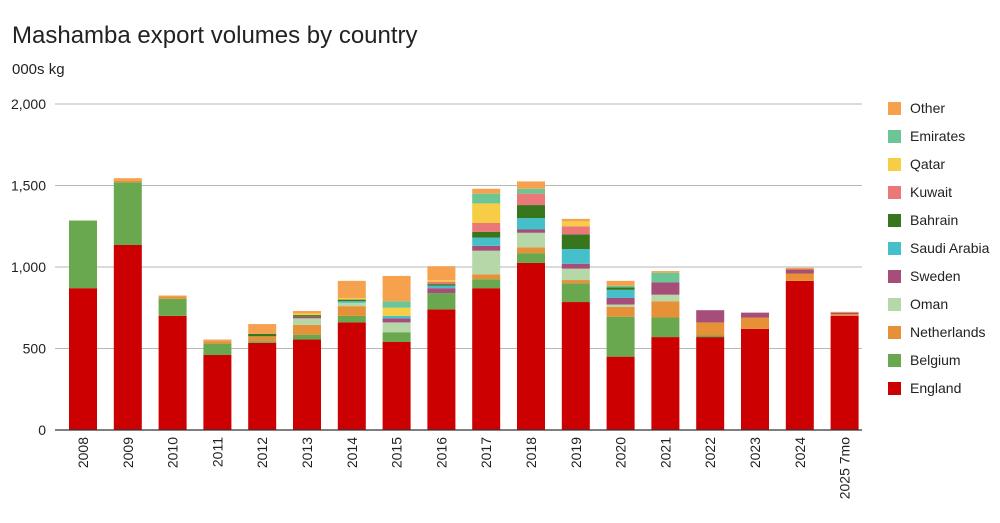 The height and width of the screenshot is (523, 1000). What do you see at coordinates (621, 452) in the screenshot?
I see `x-tick-label: 2020` at bounding box center [621, 452].